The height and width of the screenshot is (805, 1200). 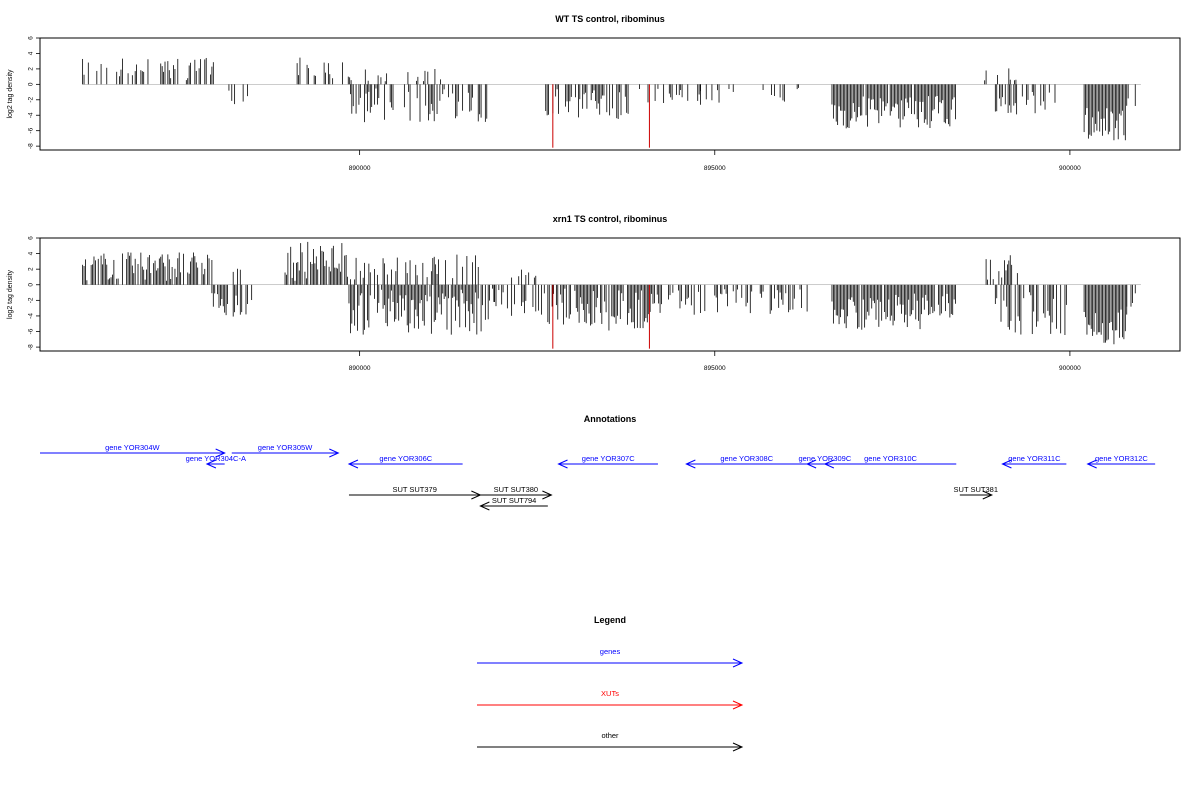 What do you see at coordinates (610, 735) in the screenshot?
I see `legend-item-label: other` at bounding box center [610, 735].